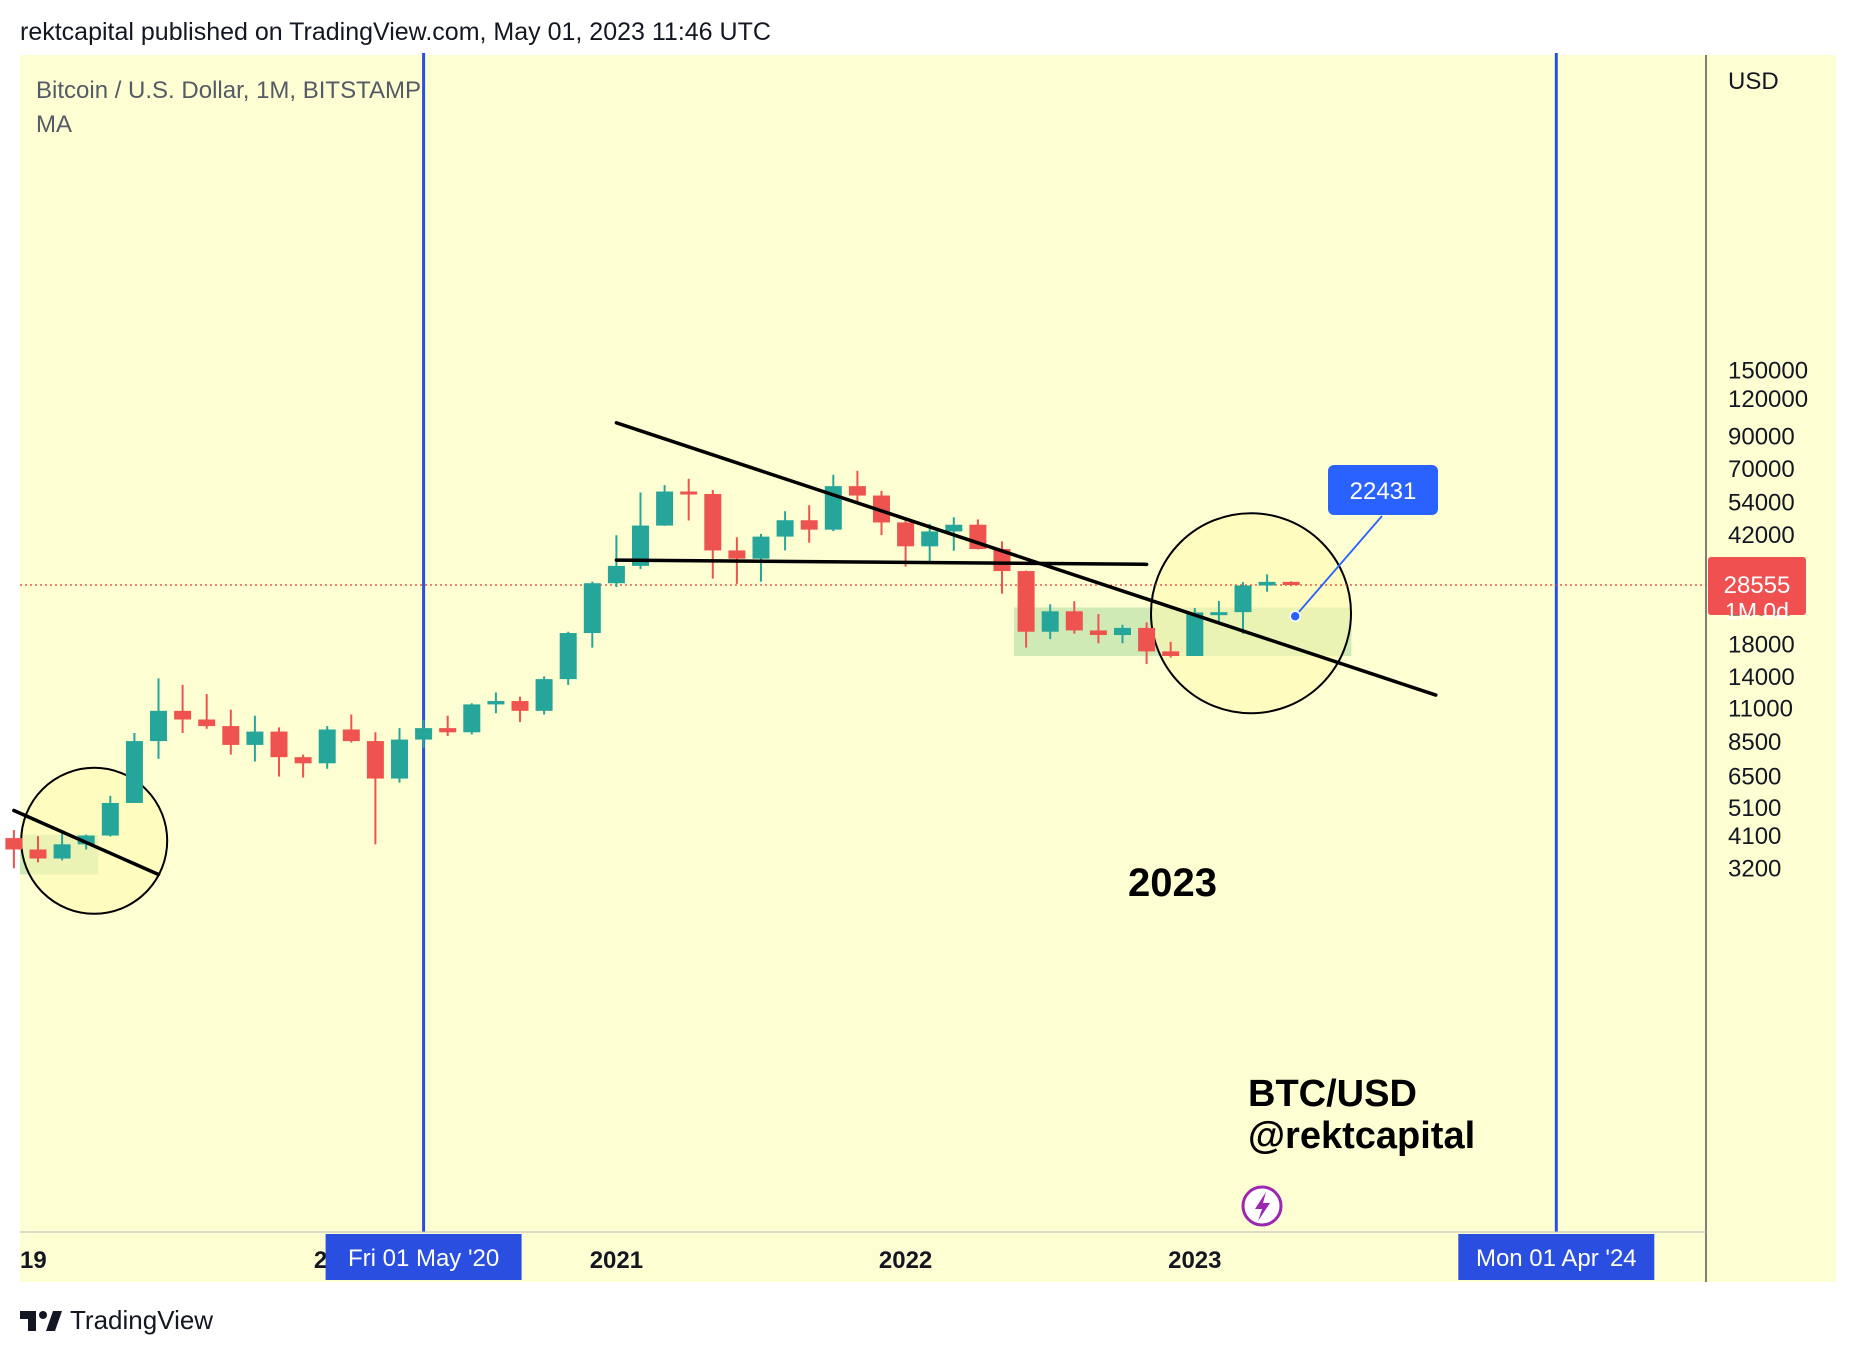  I want to click on price-tick-11000: 11000, so click(1760, 708).